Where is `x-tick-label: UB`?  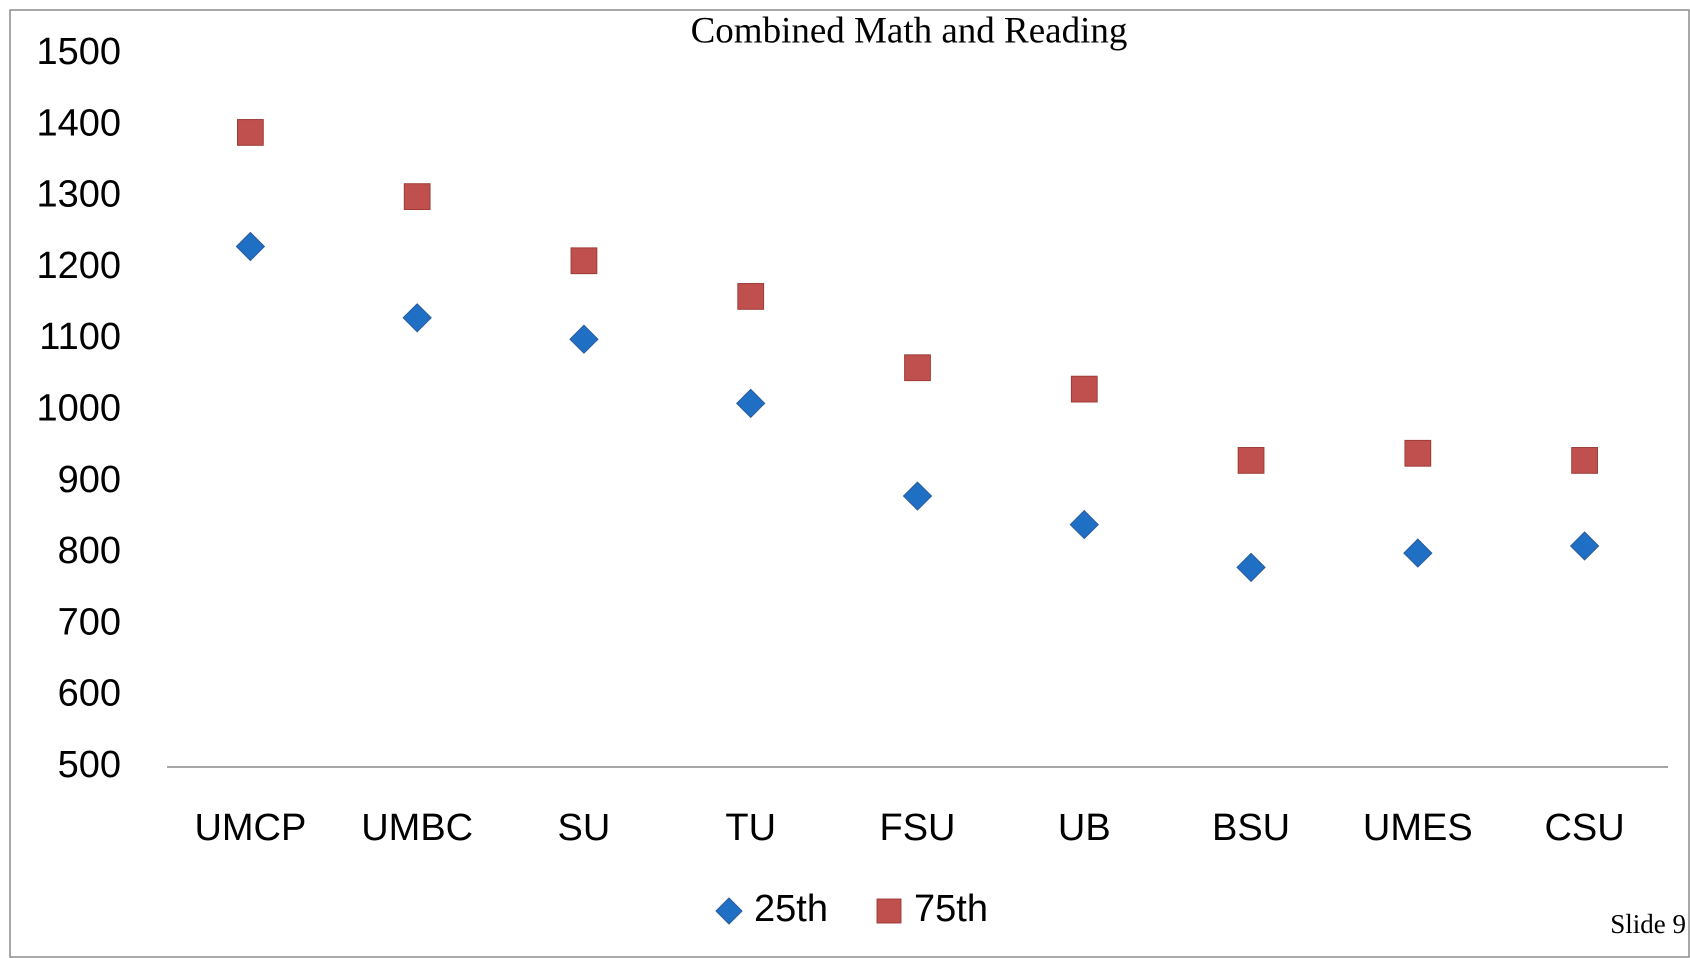 x-tick-label: UB is located at coordinates (1084, 828).